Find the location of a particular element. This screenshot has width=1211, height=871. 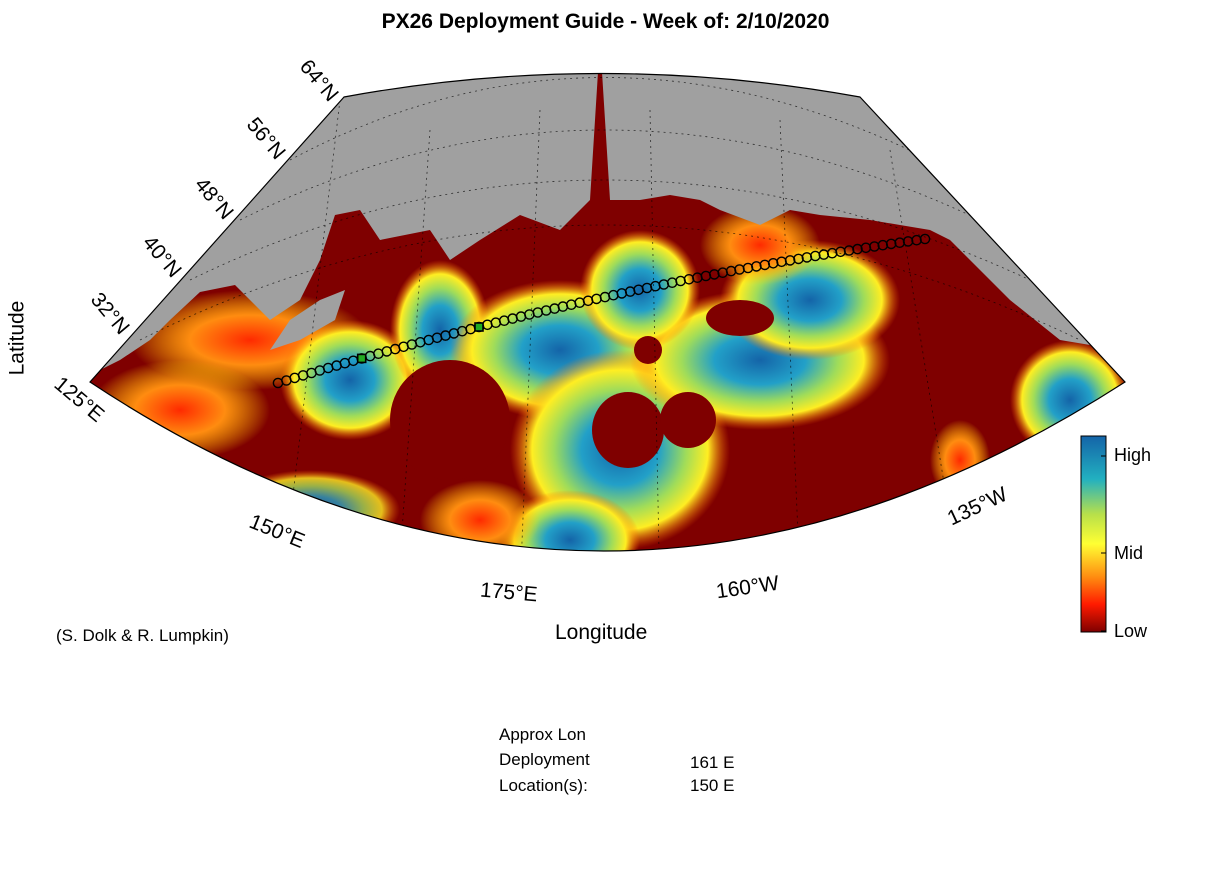

deployment-header: Deployment is located at coordinates (544, 759).